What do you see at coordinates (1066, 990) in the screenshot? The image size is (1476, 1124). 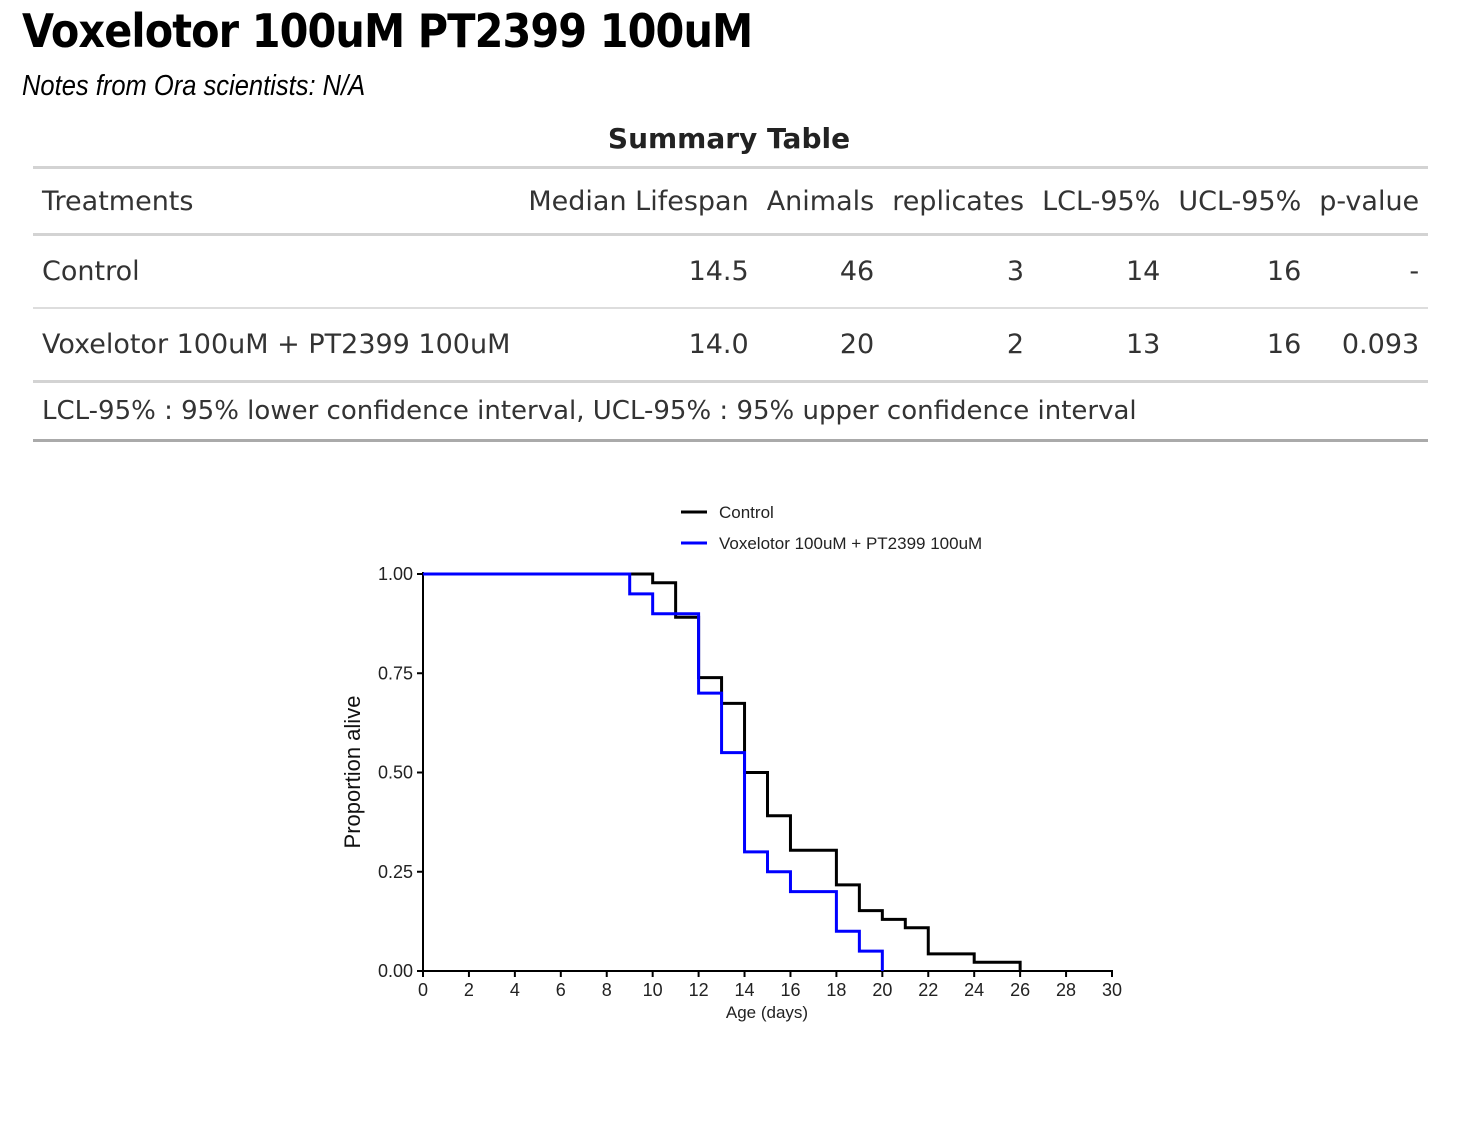 I see `x-tick-label: 28` at bounding box center [1066, 990].